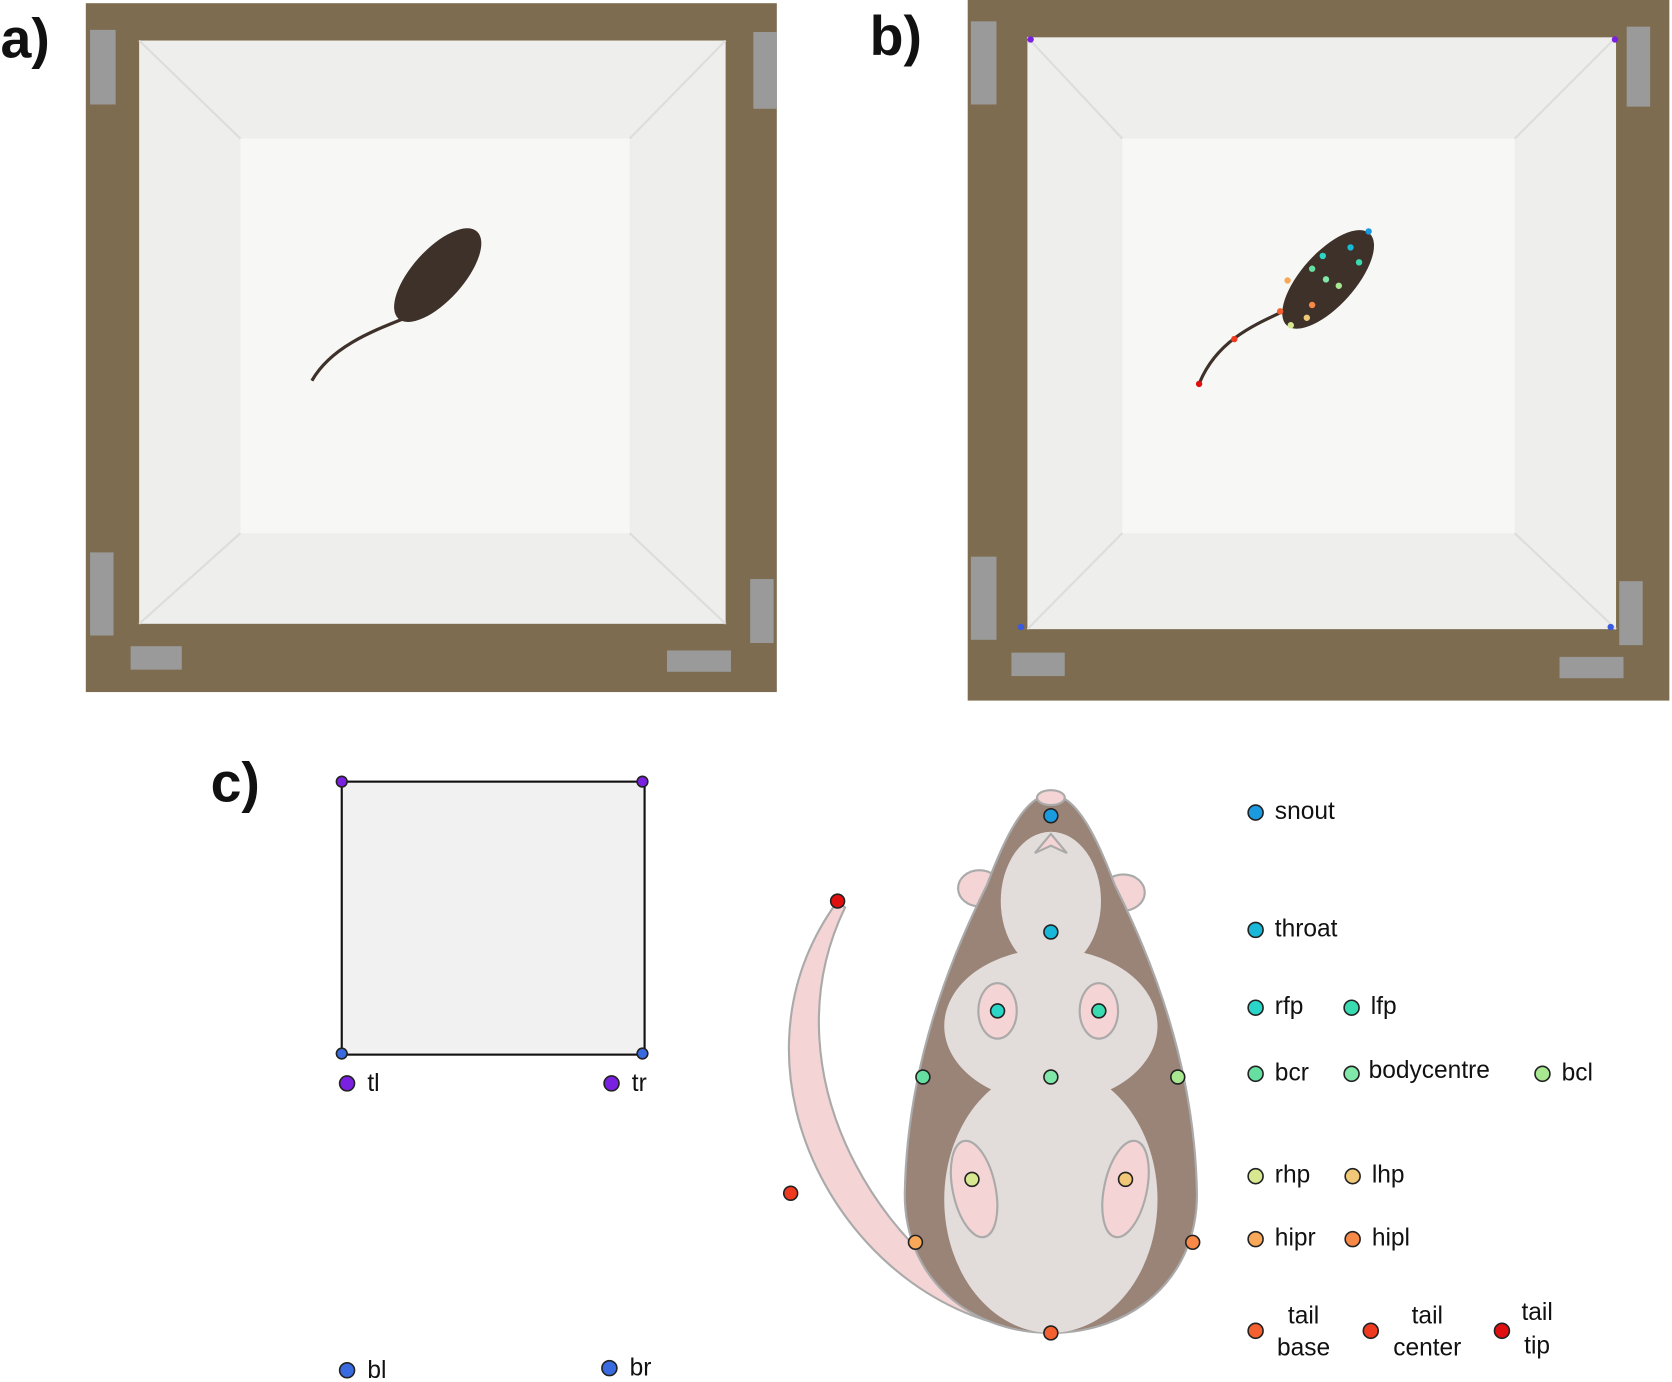 The height and width of the screenshot is (1382, 1672). I want to click on legend-label: center, so click(1427, 1347).